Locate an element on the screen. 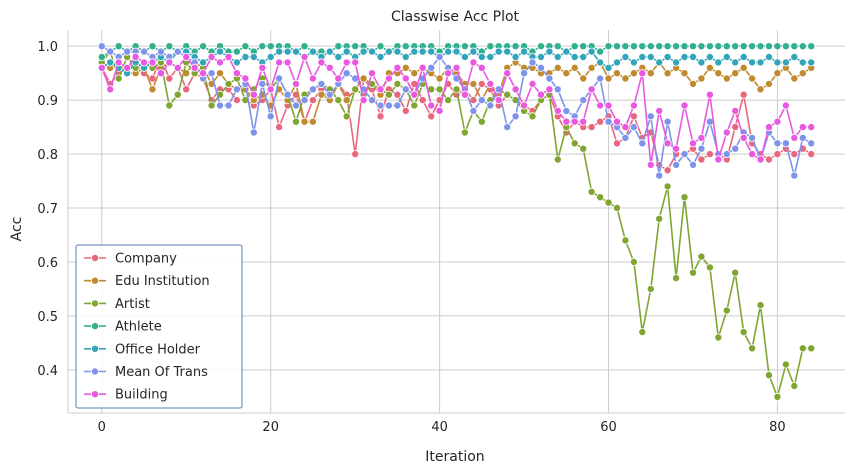  y-tick-labels: 0.4 0.5 0.6 0.7 0.8 0.9 1.0 is located at coordinates (47, 209).